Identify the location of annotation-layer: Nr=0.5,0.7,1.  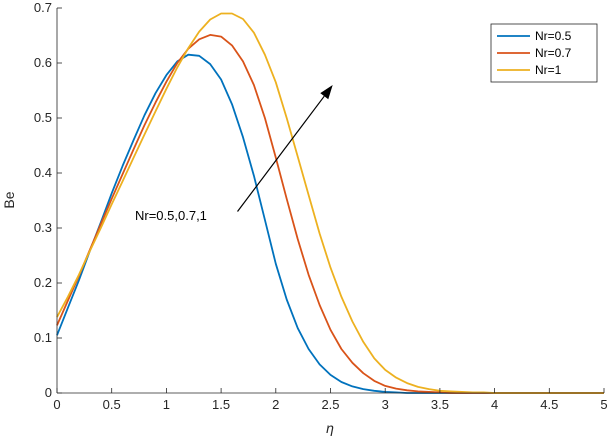
(234, 154).